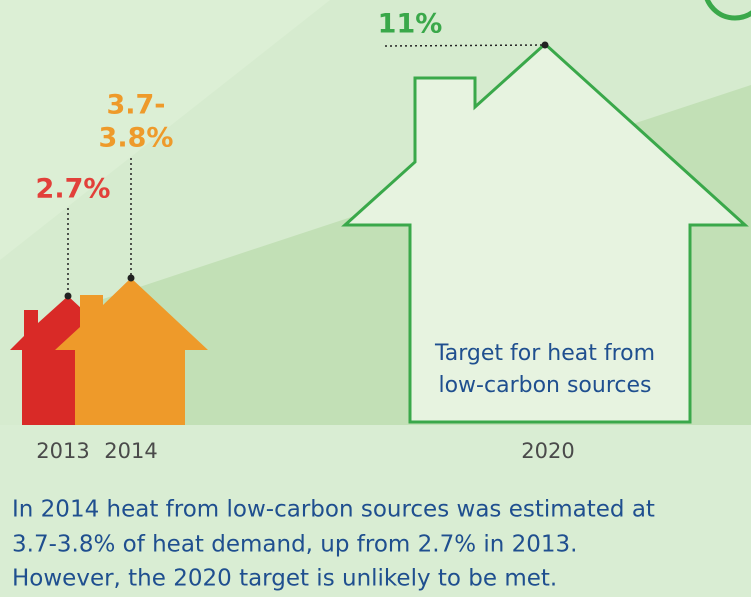 This screenshot has width=751, height=597. What do you see at coordinates (544, 353) in the screenshot?
I see `house-text: Target for heat from` at bounding box center [544, 353].